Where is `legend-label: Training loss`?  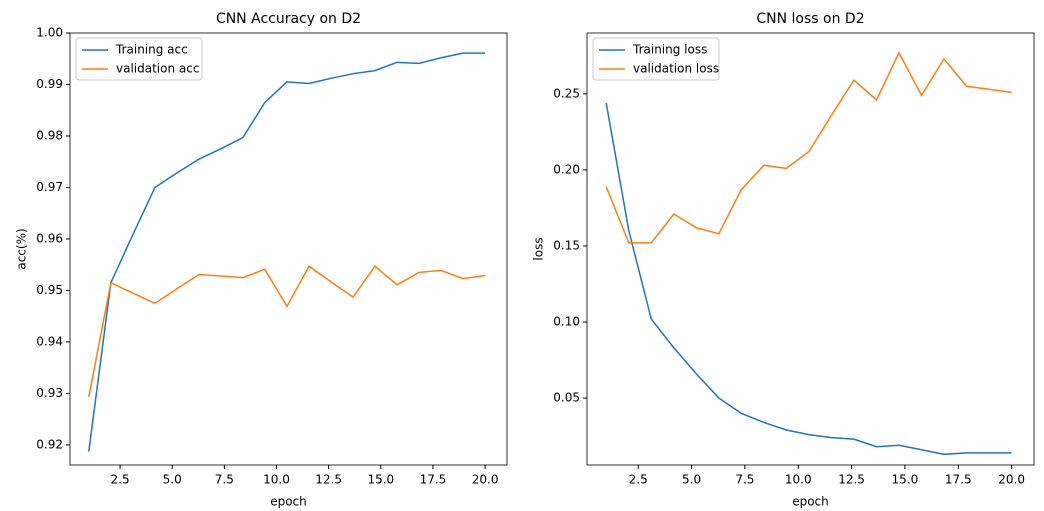 legend-label: Training loss is located at coordinates (669, 50).